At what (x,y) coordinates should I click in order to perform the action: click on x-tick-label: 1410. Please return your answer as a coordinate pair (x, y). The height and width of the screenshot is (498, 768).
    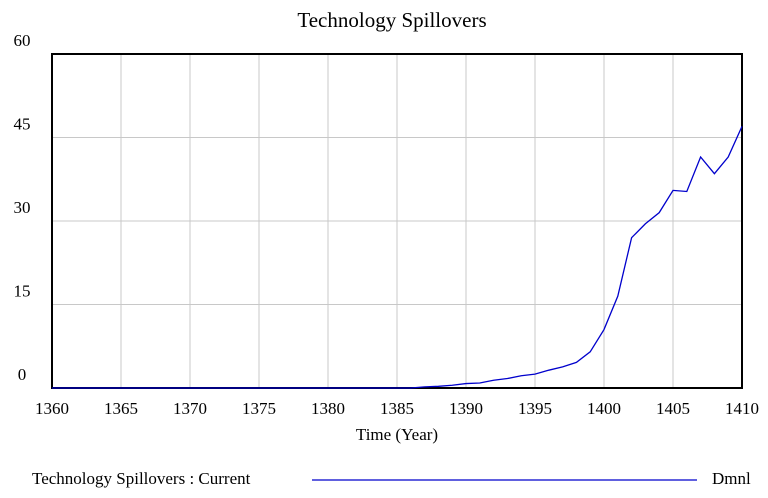
    Looking at the image, I should click on (742, 408).